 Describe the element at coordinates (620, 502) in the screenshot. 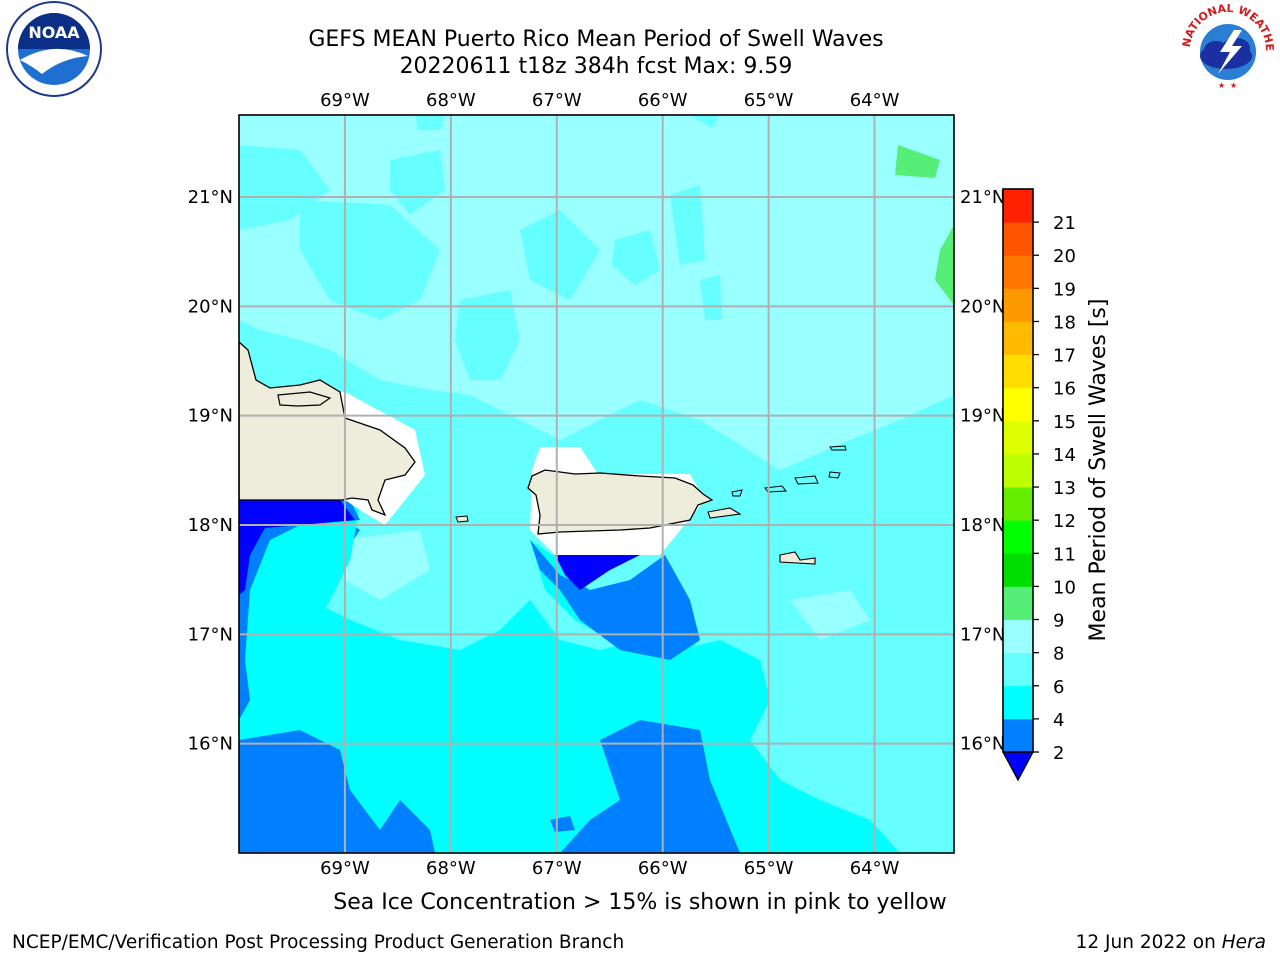

I see `land-puerto-rico` at that location.